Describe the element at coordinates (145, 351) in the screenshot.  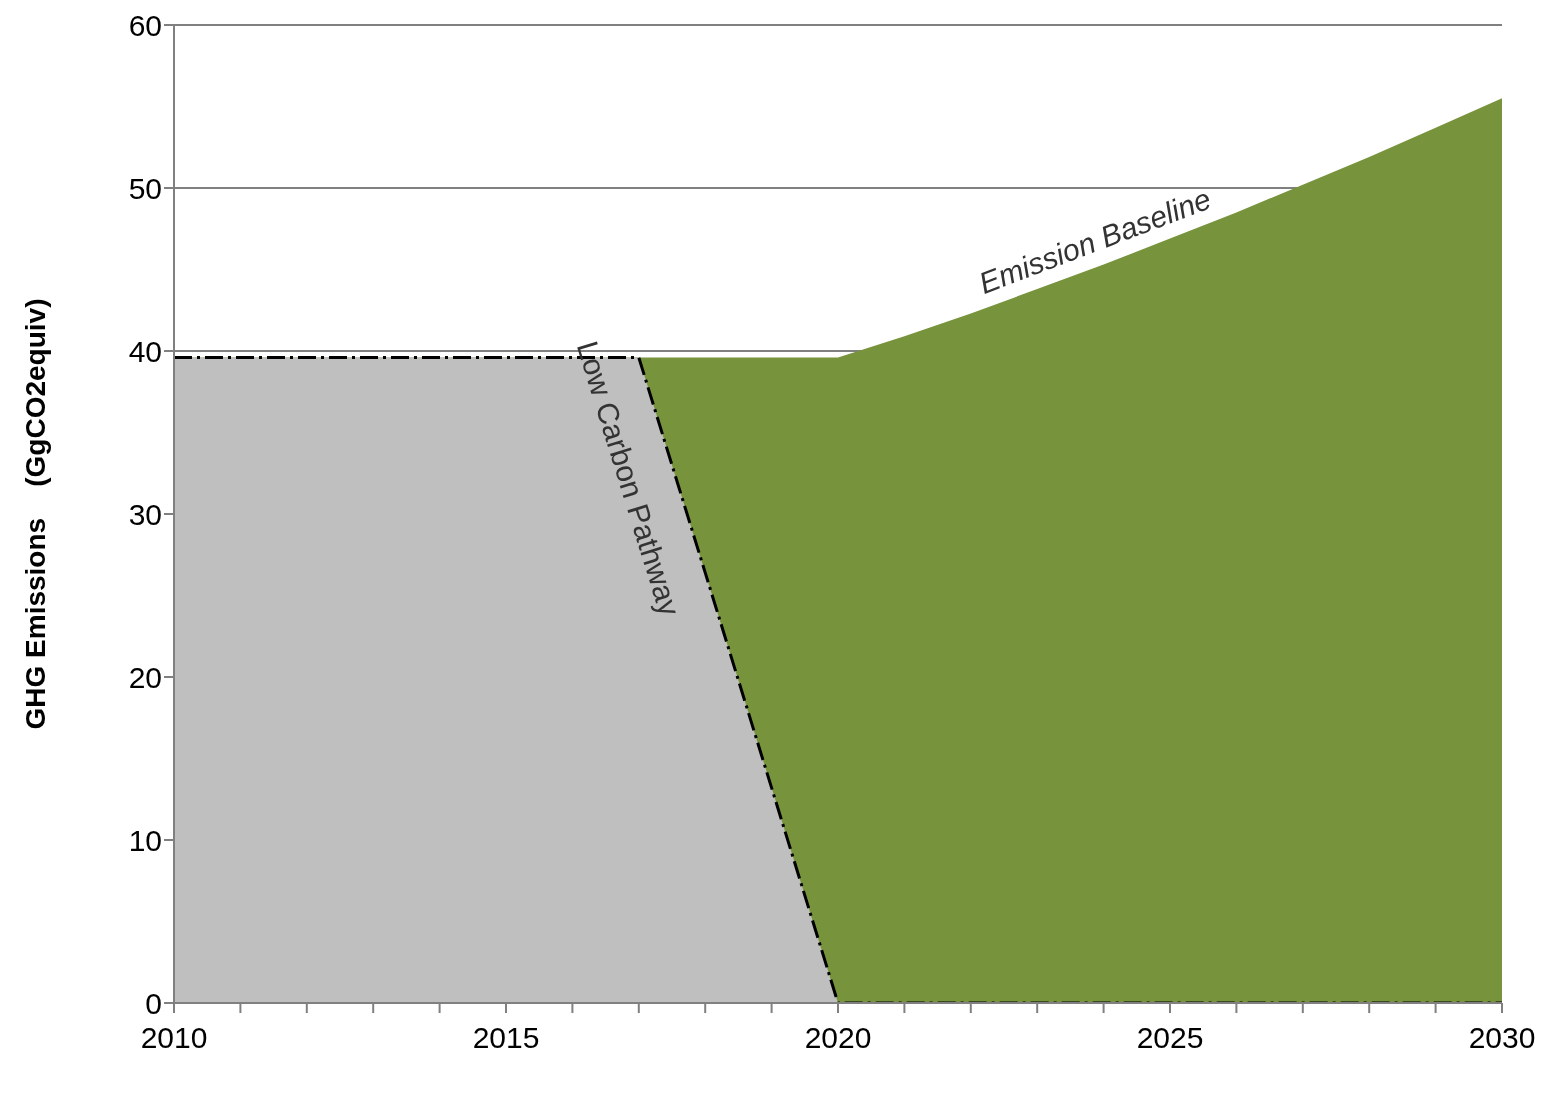
I see `y-tick-label: 40` at that location.